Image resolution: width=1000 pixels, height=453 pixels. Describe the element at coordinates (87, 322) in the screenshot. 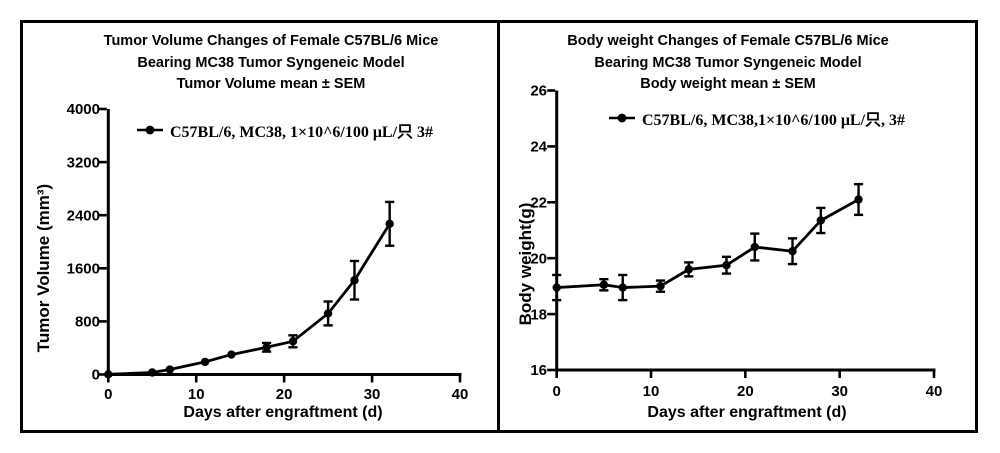

I see `y-tick-label: 800` at that location.